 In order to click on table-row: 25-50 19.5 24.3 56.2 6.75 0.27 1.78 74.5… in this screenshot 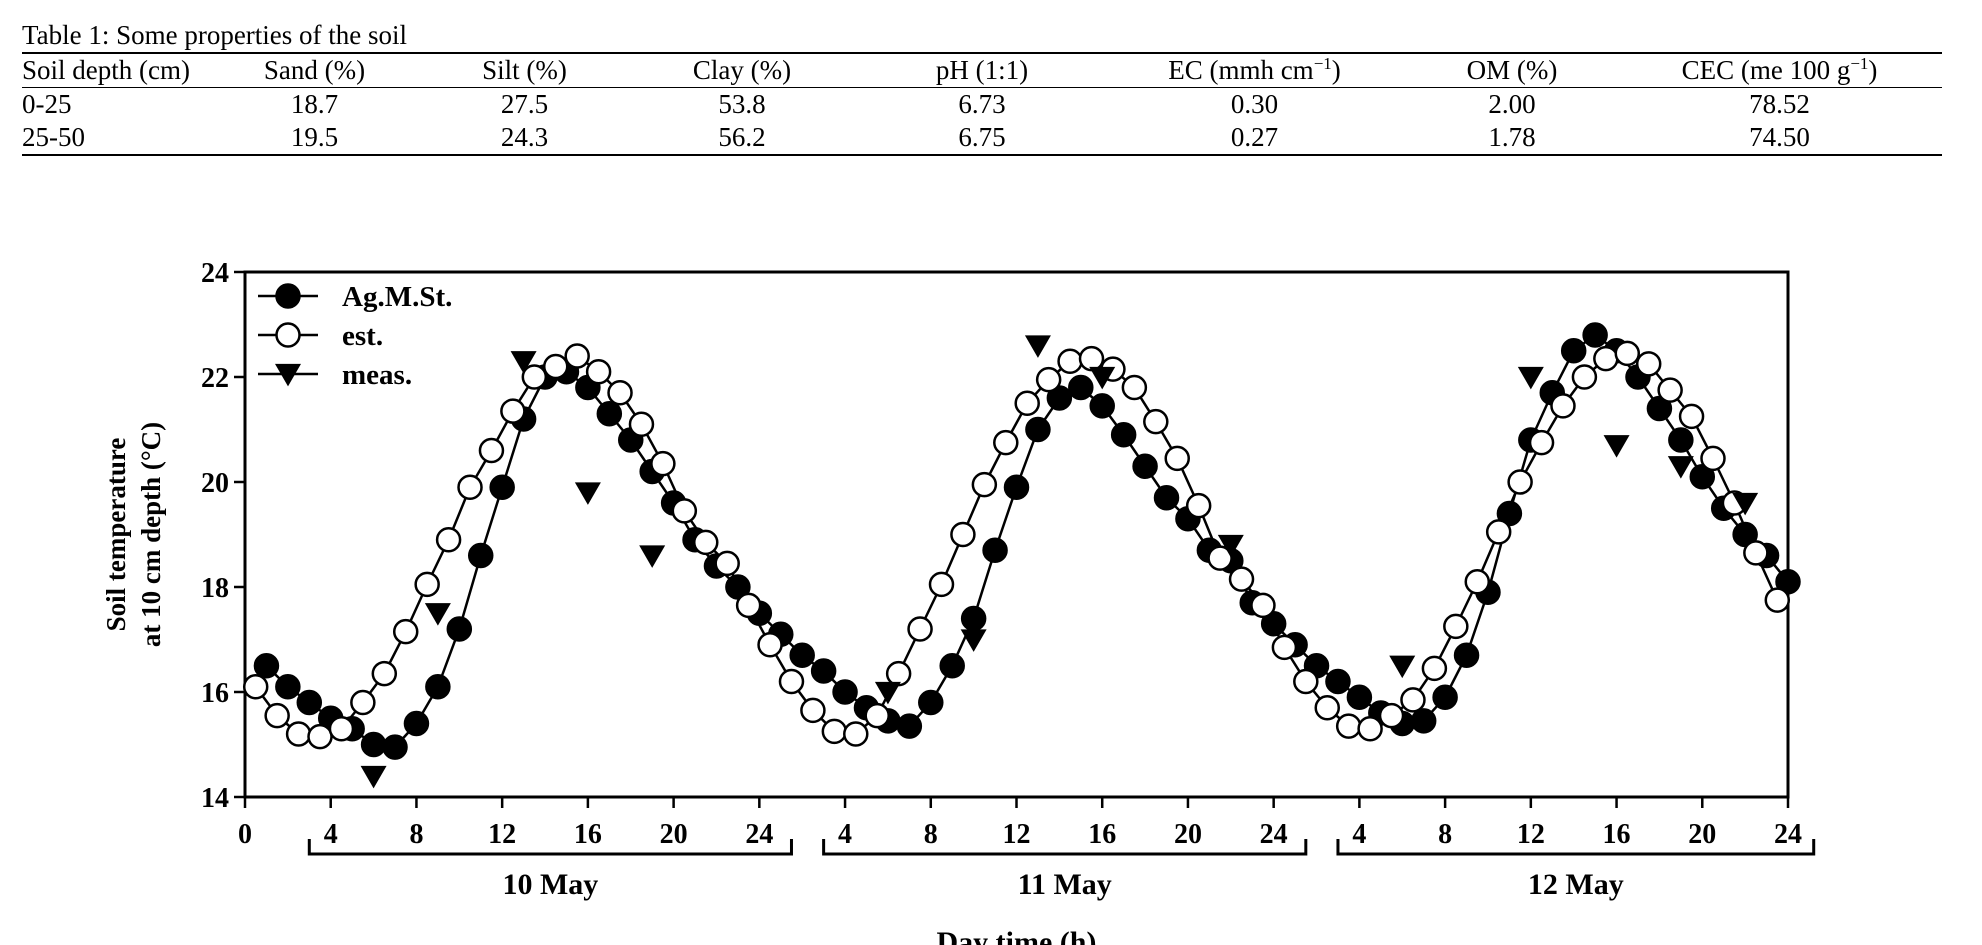, I will do `click(982, 138)`.